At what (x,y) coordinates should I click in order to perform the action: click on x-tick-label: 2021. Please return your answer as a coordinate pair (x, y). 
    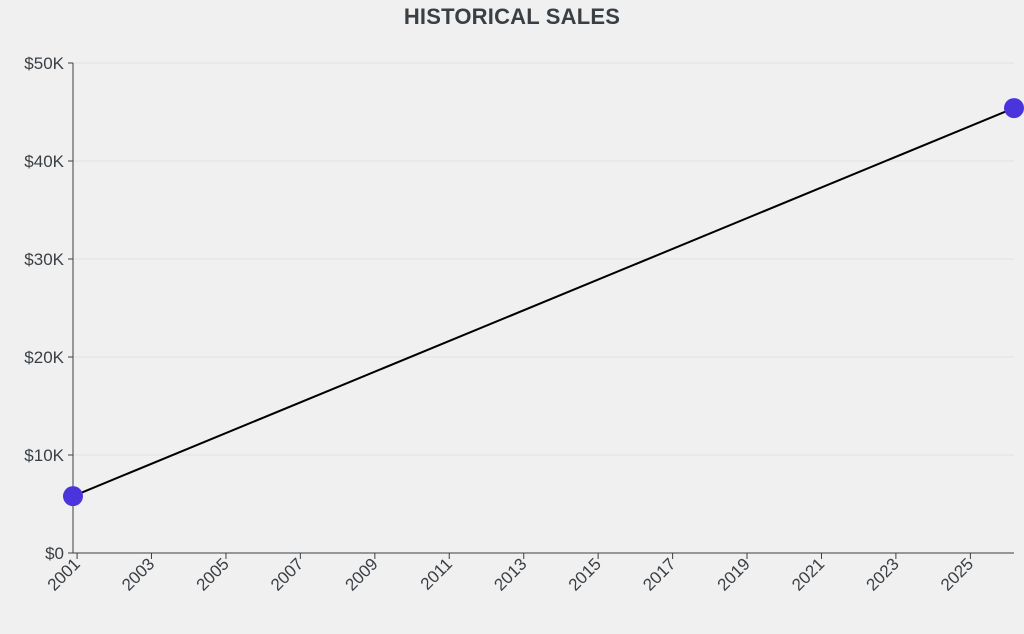
    Looking at the image, I should click on (808, 574).